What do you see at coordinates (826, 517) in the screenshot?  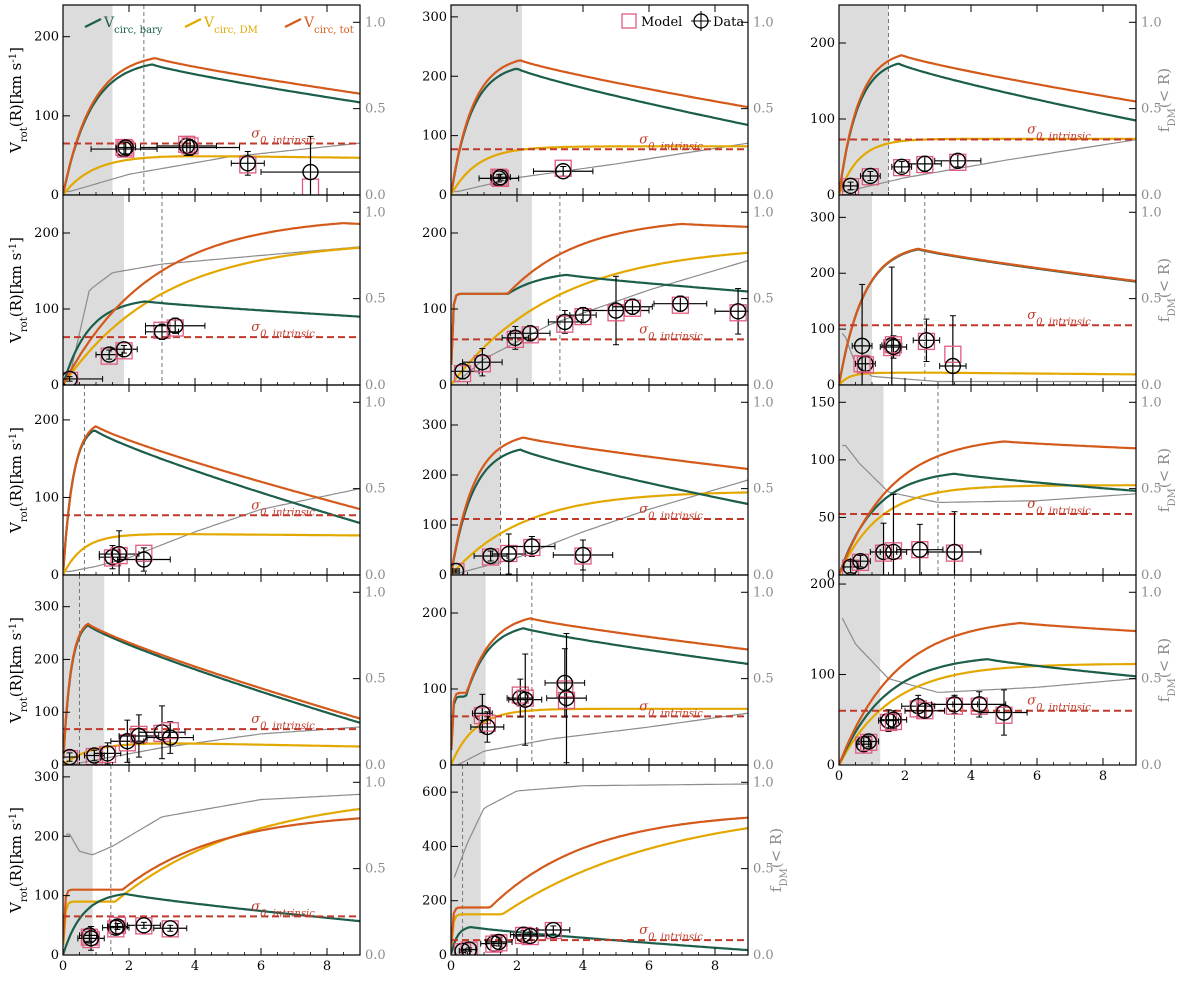 I see `y-tick-label: 50` at bounding box center [826, 517].